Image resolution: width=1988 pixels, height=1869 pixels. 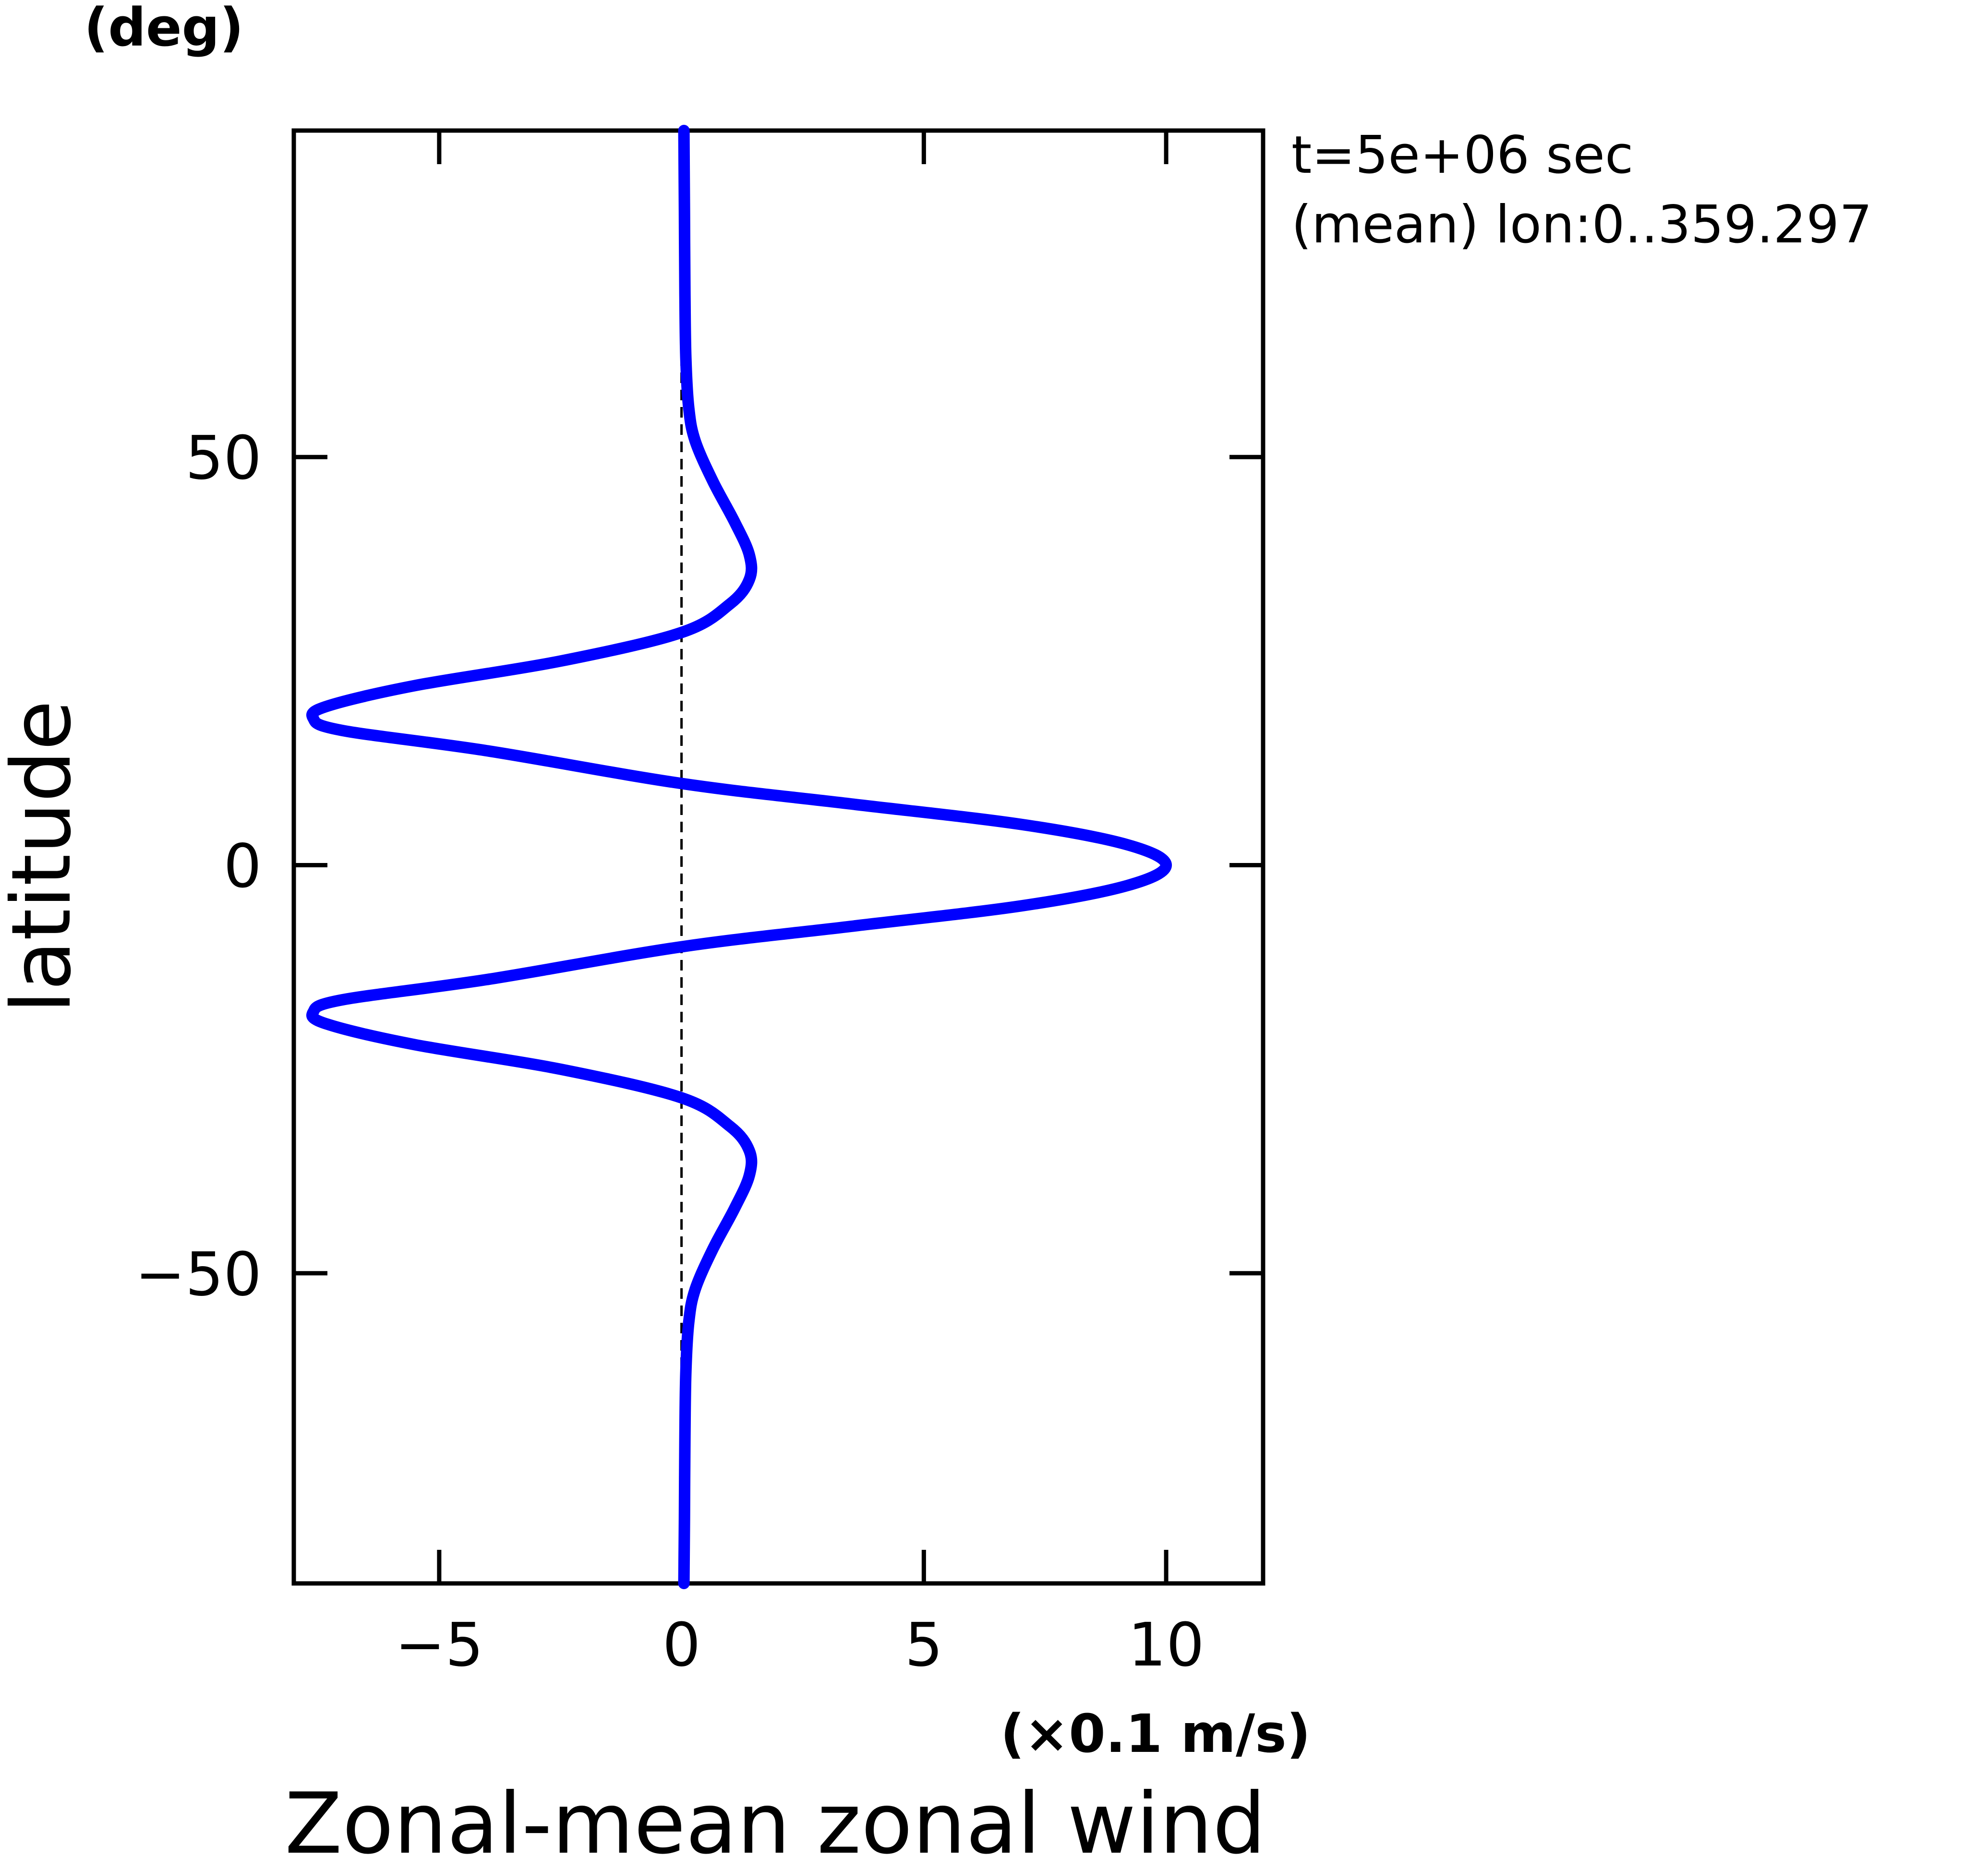 I want to click on y-axis-label: latitude, so click(x=44, y=856).